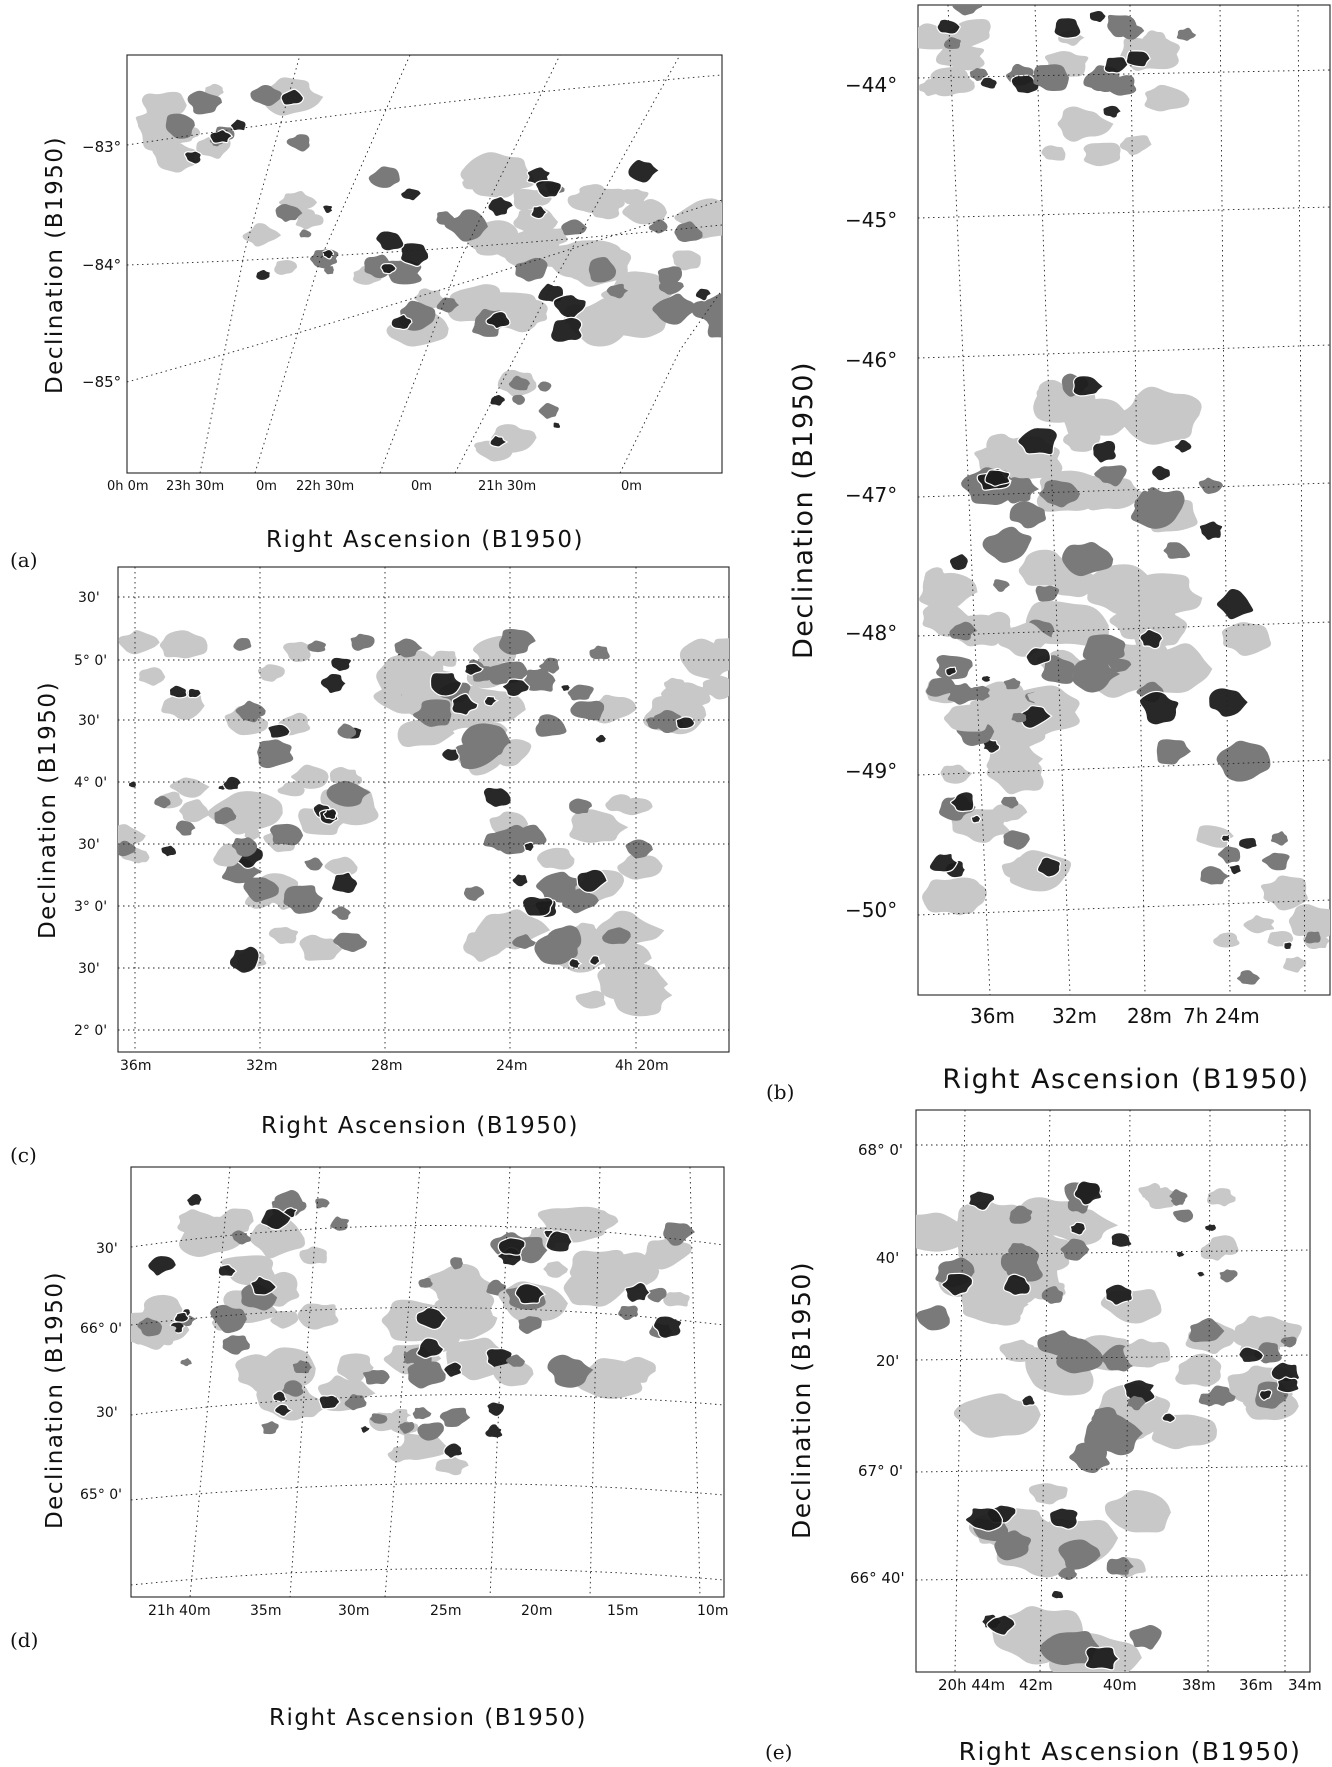  I want to click on panel-a-xtick: 0h 0m, so click(128, 486).